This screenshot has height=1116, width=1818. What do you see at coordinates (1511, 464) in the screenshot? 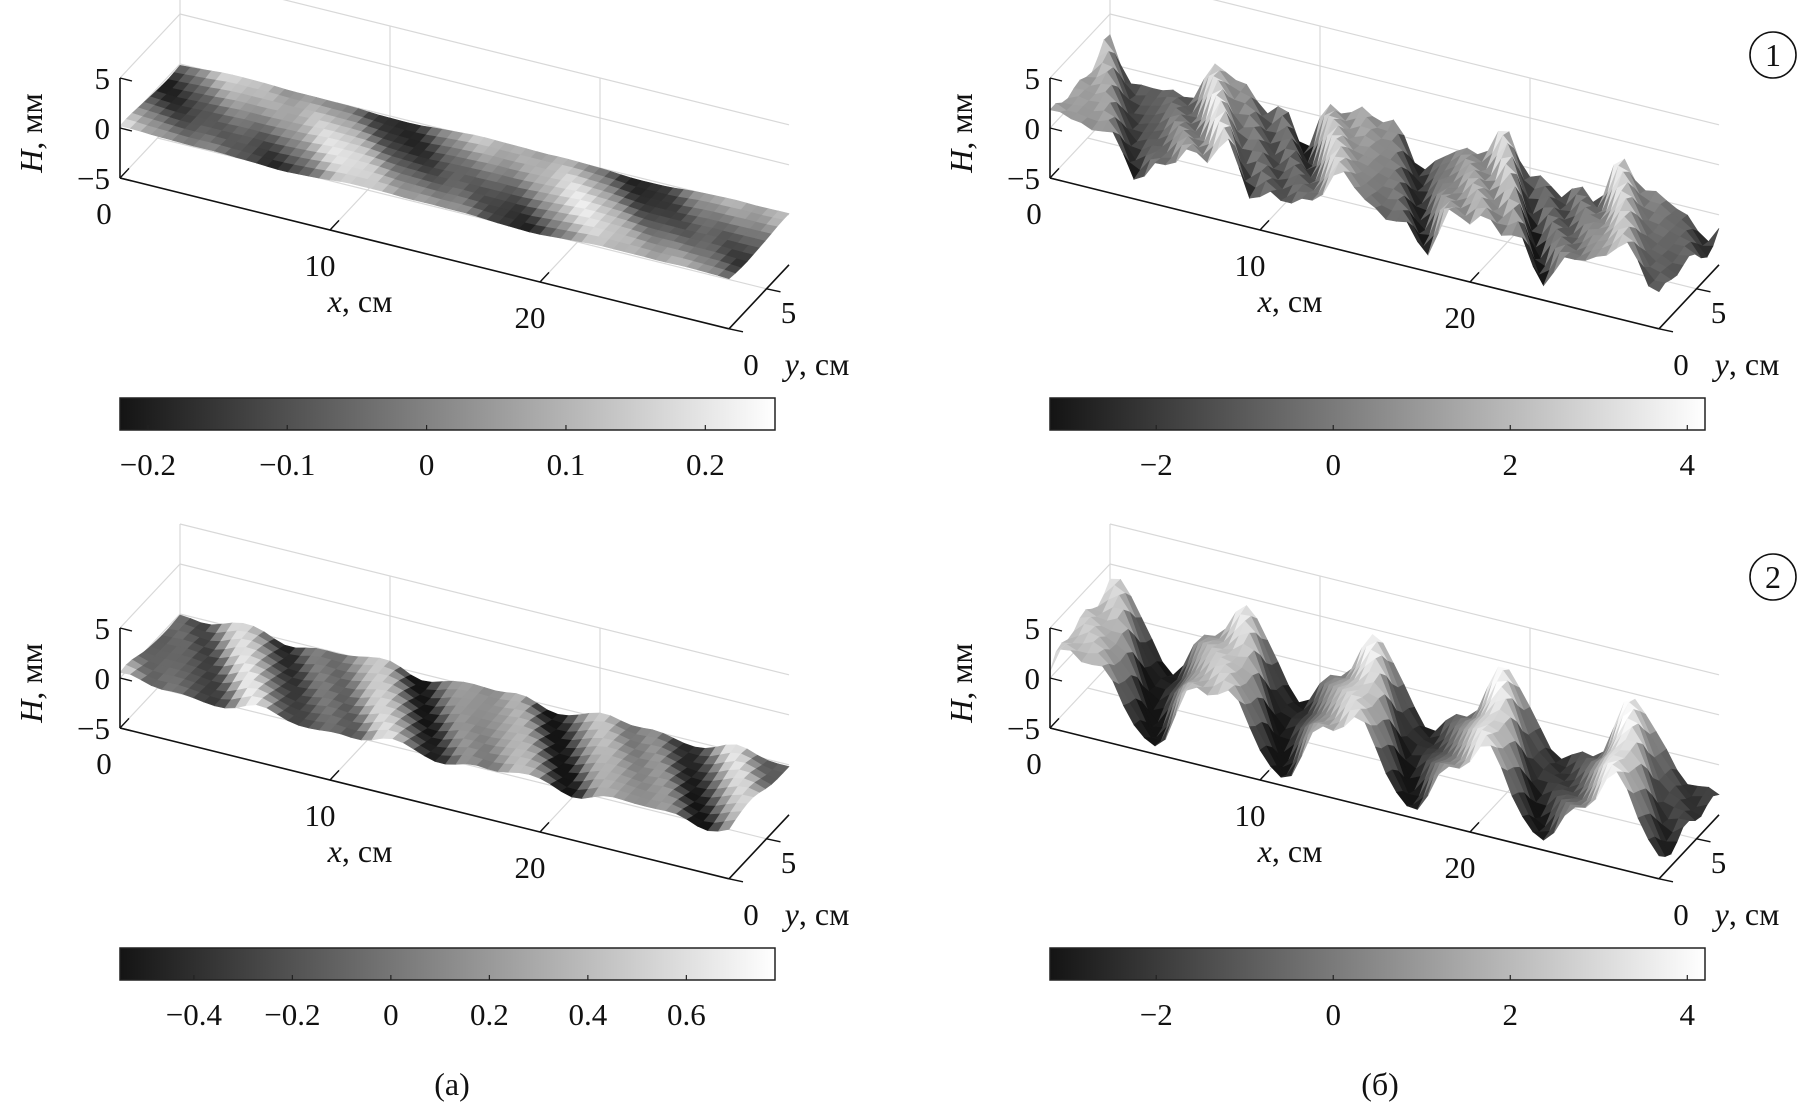
I see `colorbar-tick-label: 2` at bounding box center [1511, 464].